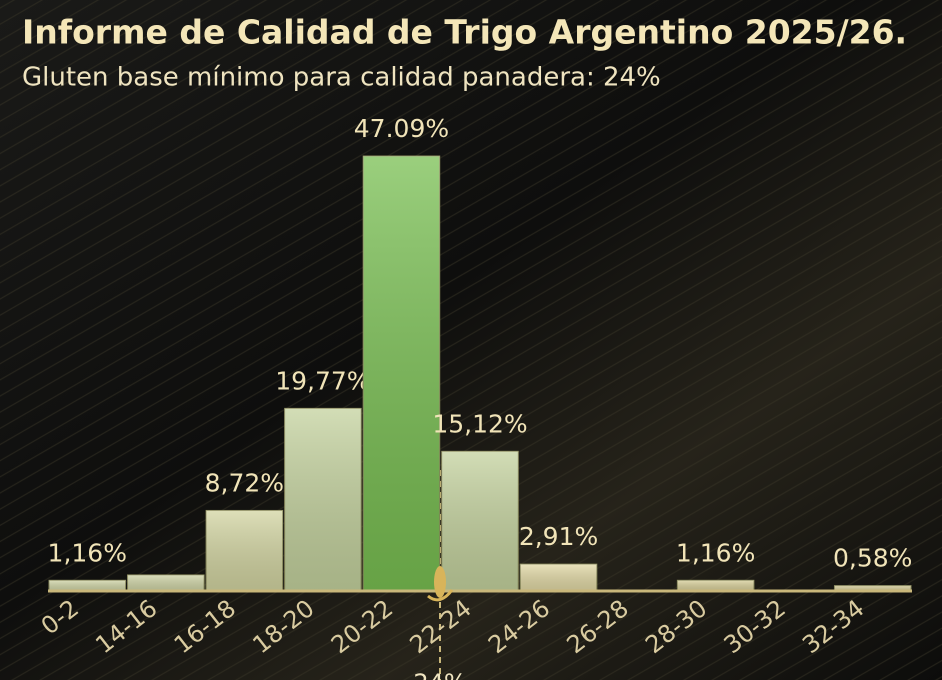 This screenshot has height=680, width=942. Describe the element at coordinates (401, 128) in the screenshot. I see `value-label: 47.09%` at that location.